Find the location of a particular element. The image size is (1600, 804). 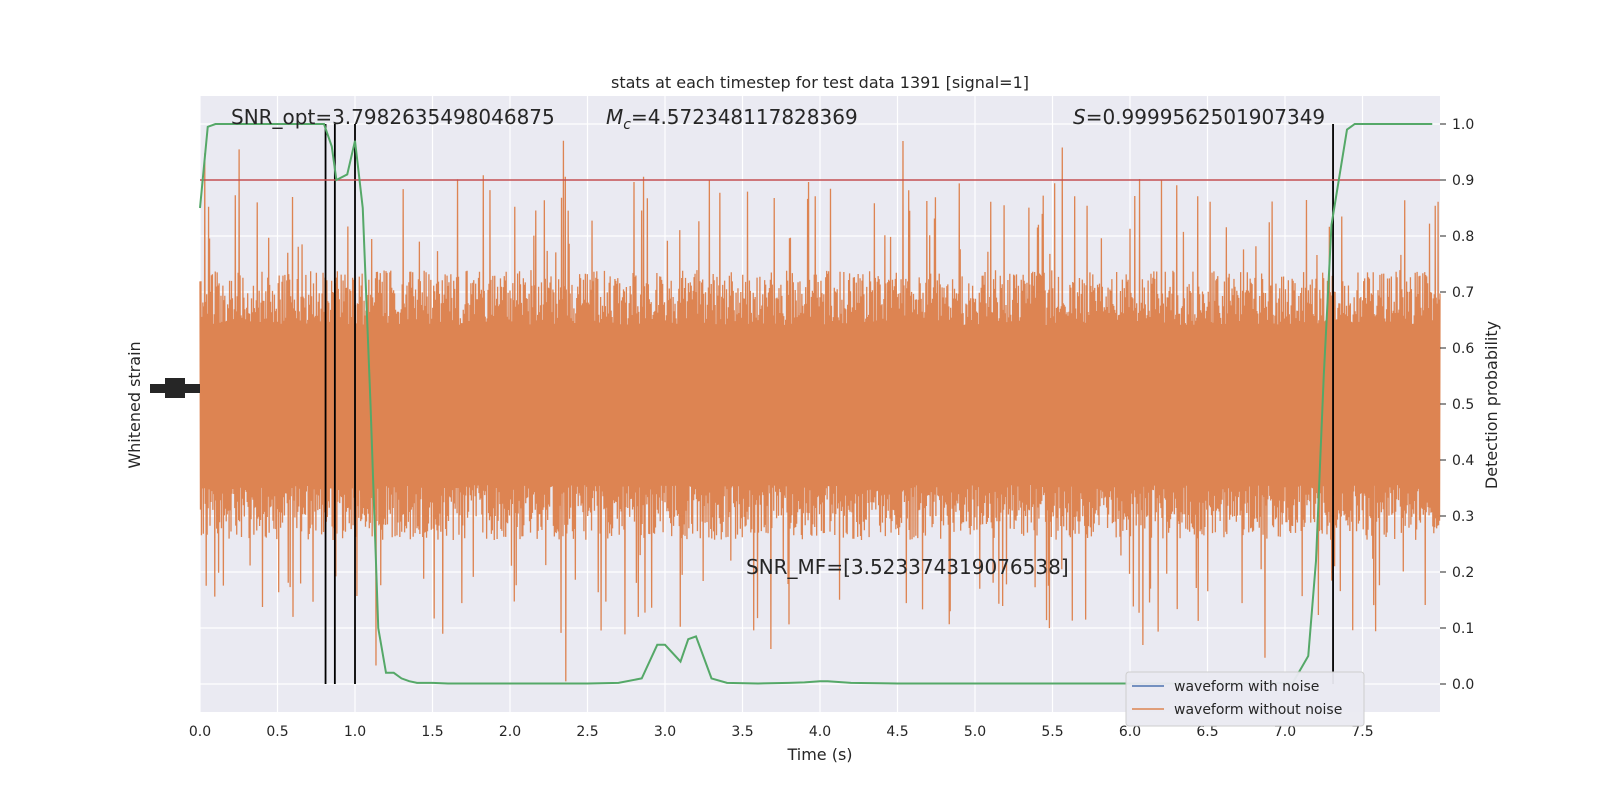

x-tick-label: 2.0 is located at coordinates (510, 732).